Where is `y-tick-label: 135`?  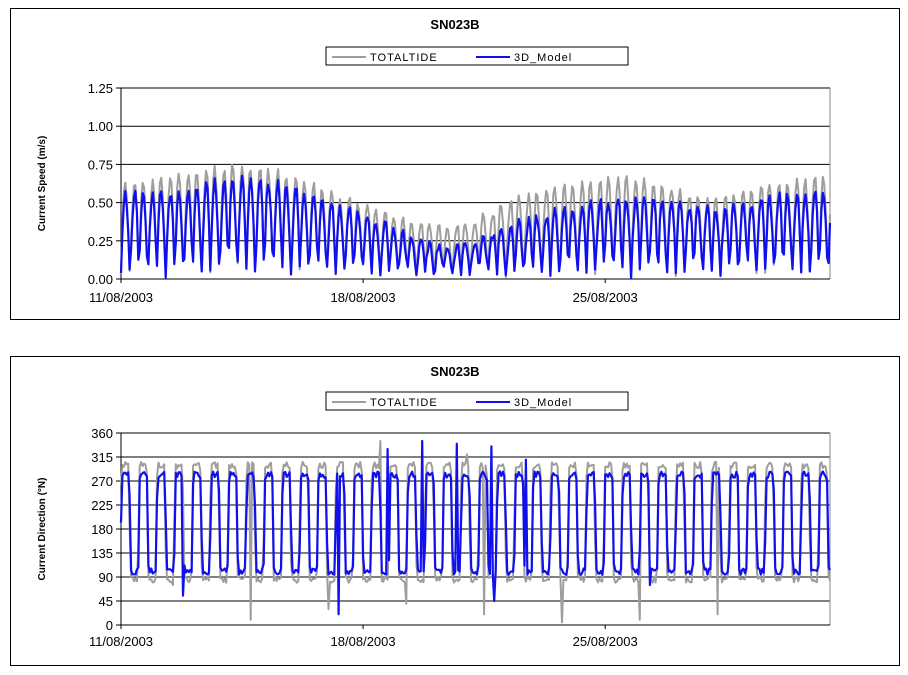
y-tick-label: 135 is located at coordinates (102, 553).